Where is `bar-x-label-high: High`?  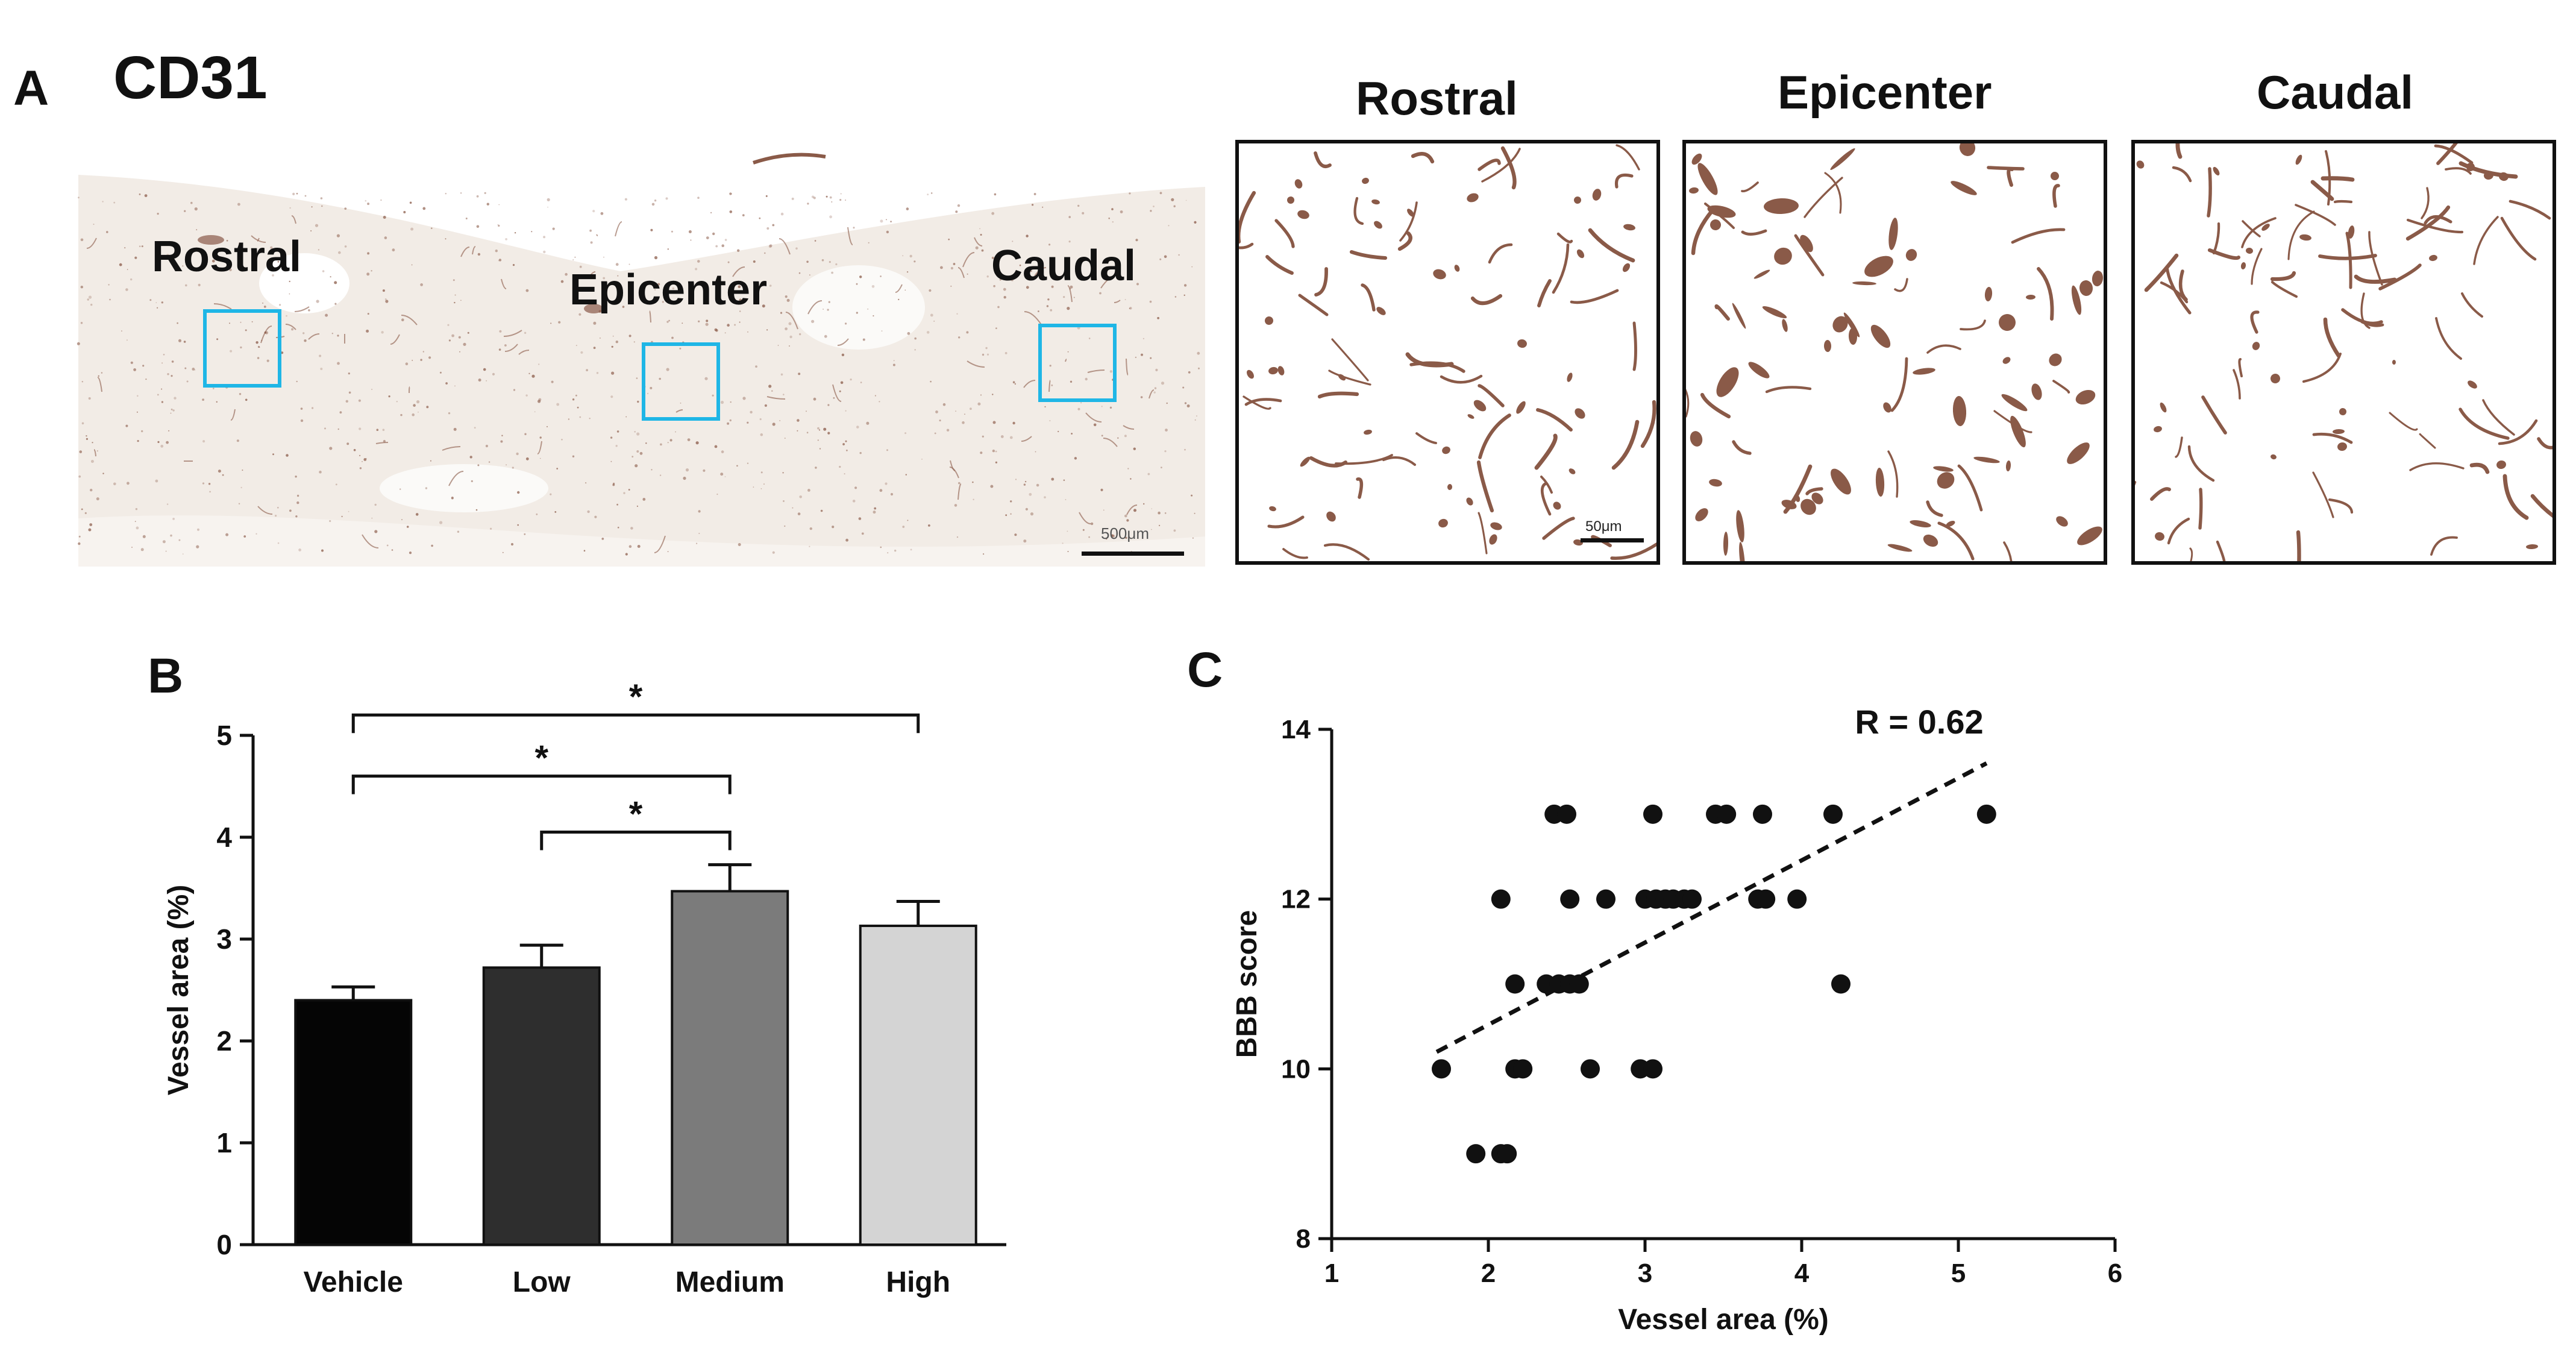 bar-x-label-high: High is located at coordinates (918, 1282).